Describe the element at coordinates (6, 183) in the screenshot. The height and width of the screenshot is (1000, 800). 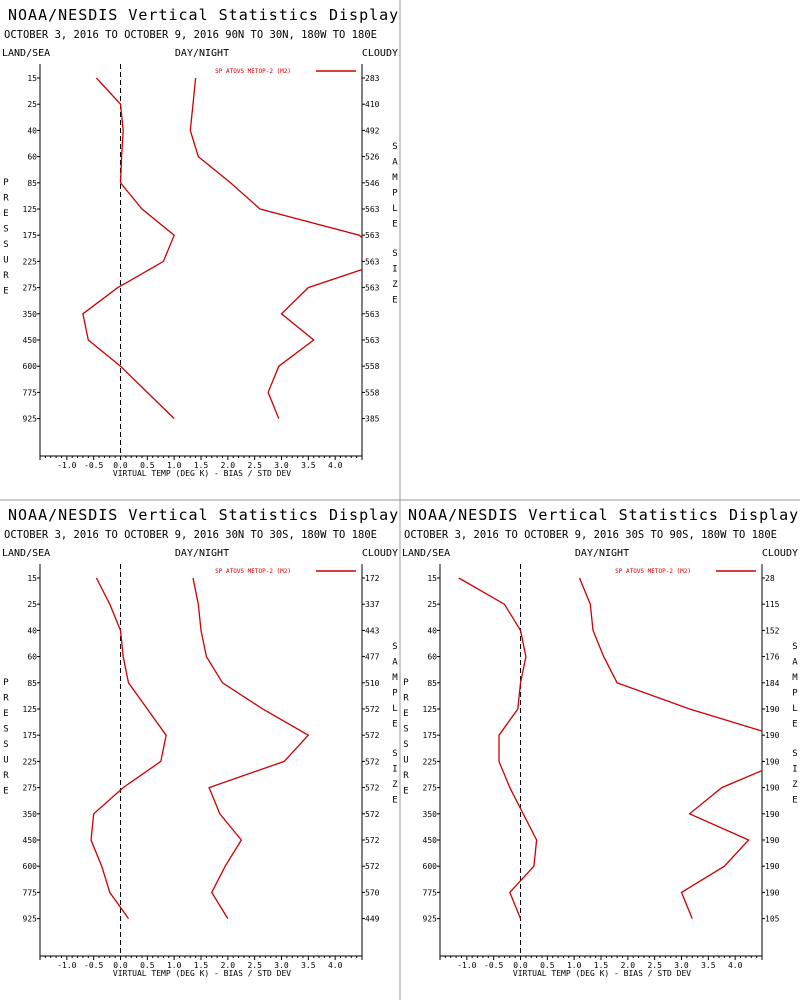
I see `y-axis-title-letter: P` at that location.